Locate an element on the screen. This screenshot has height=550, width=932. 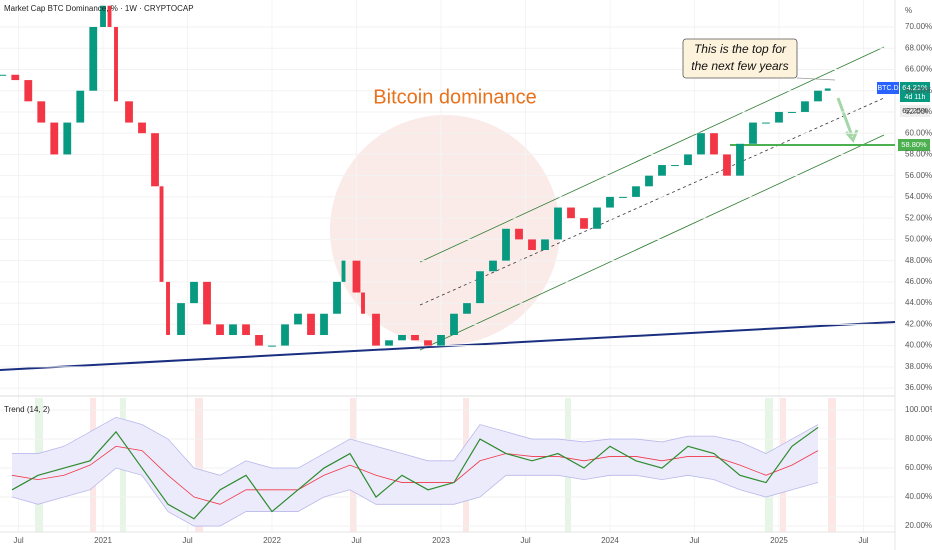
y-tick-label: 68.00% is located at coordinates (918, 47).